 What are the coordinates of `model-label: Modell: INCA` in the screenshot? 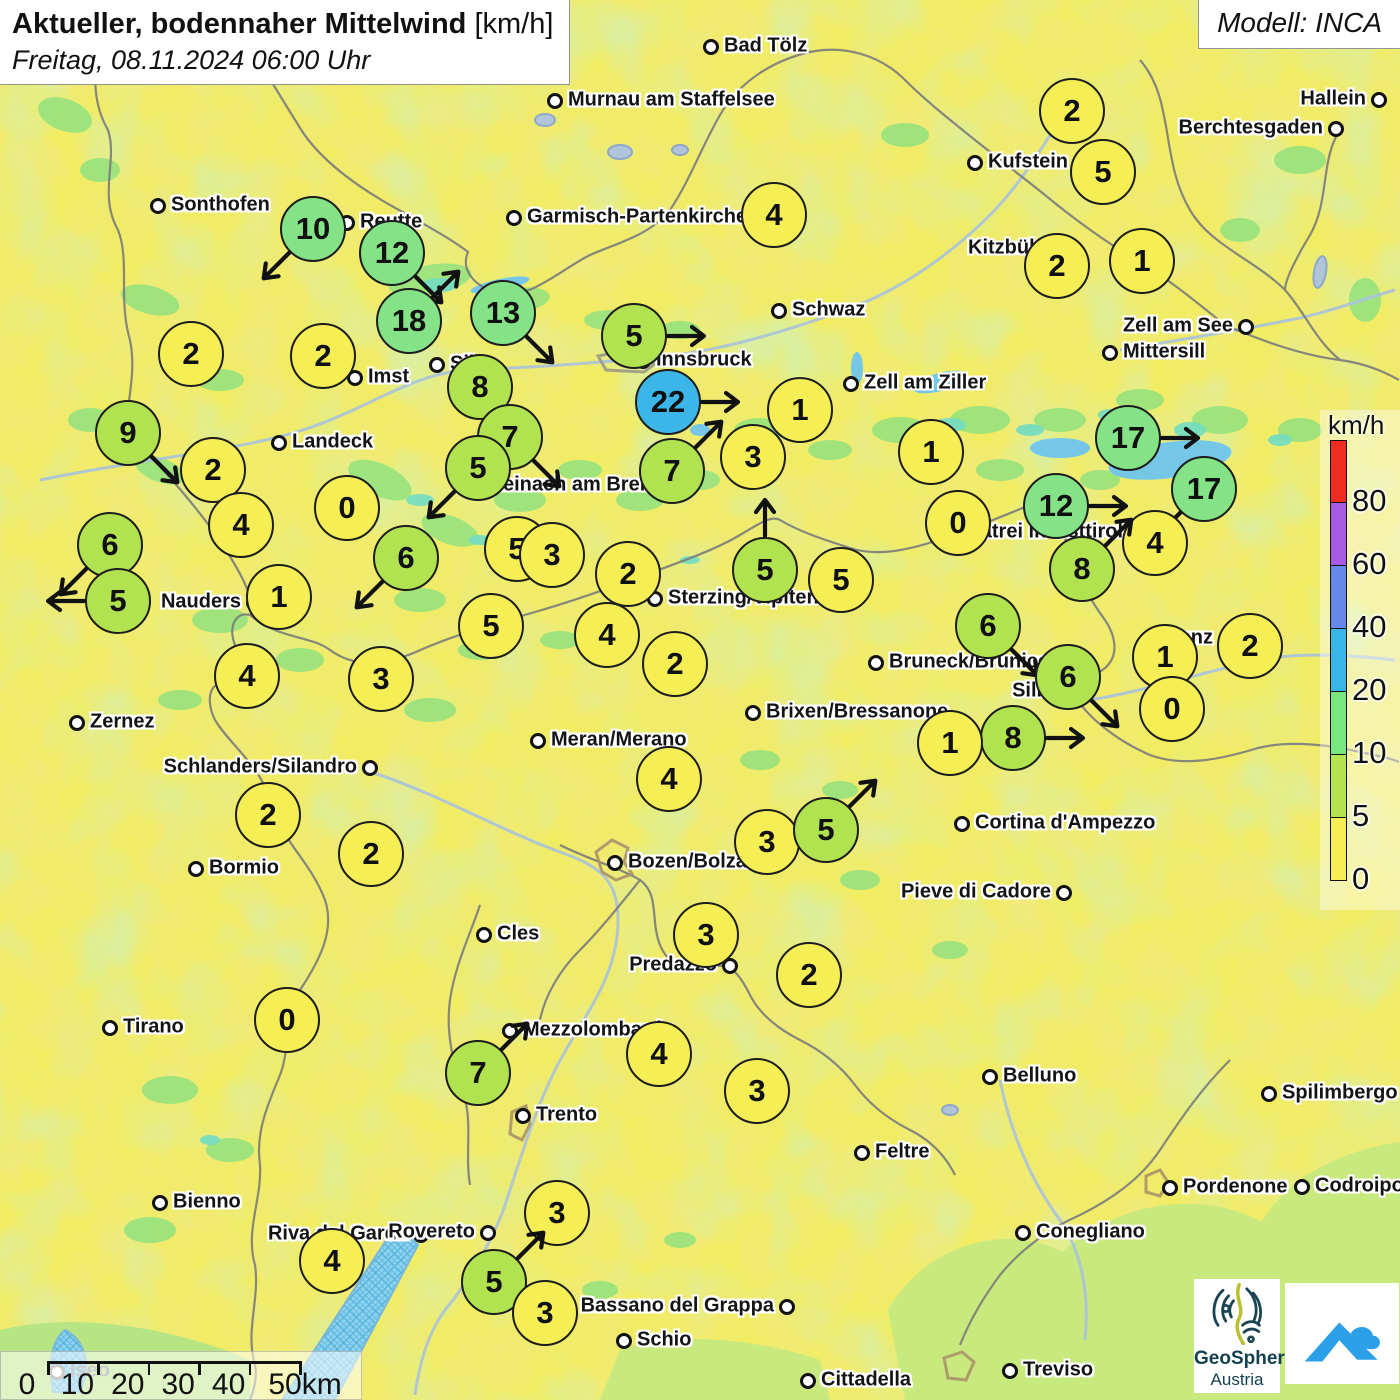 It's located at (1299, 24).